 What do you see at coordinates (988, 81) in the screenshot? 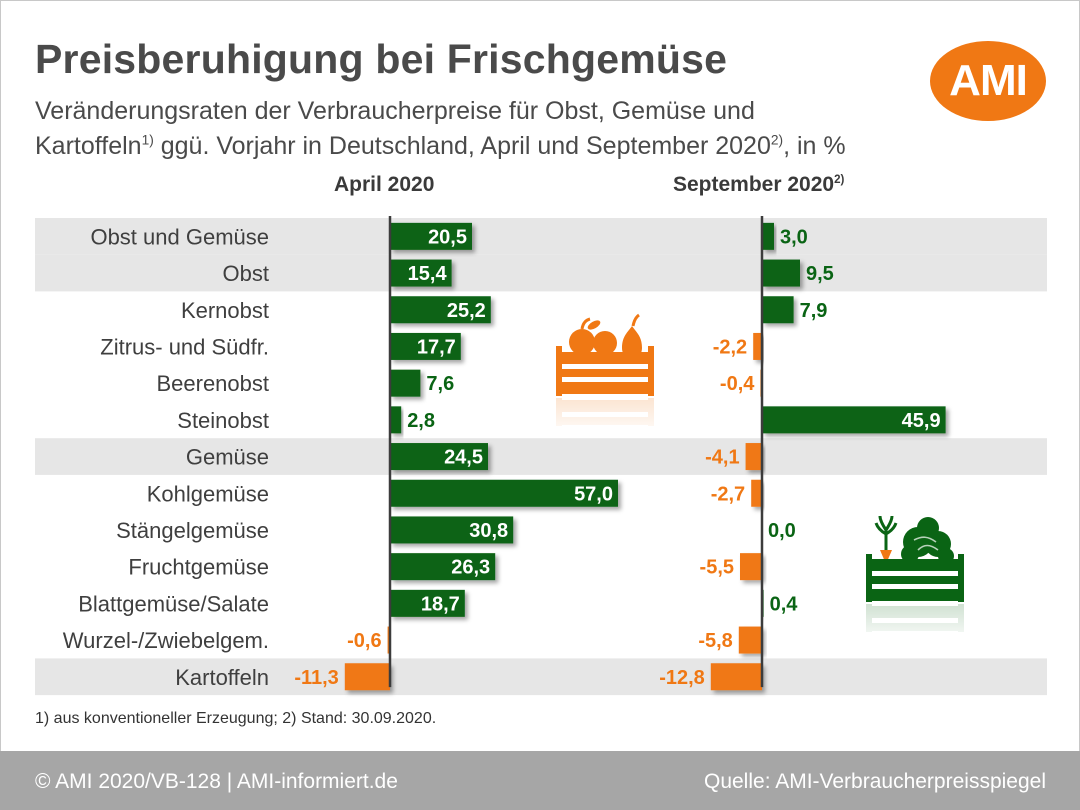
I see `ami-logo: AMI` at bounding box center [988, 81].